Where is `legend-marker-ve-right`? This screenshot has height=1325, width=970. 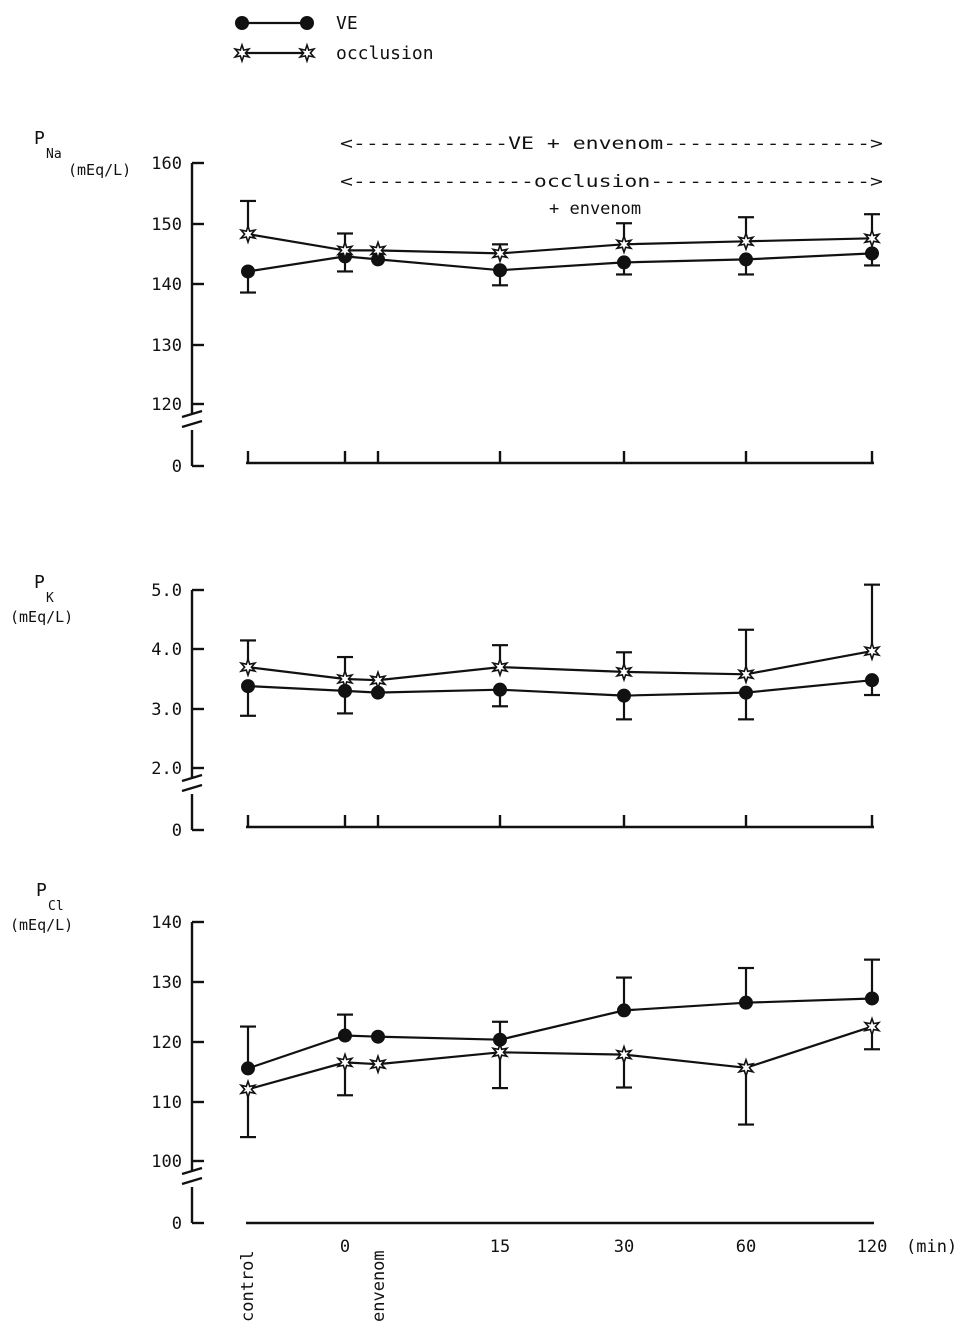 legend-marker-ve-right is located at coordinates (307, 23).